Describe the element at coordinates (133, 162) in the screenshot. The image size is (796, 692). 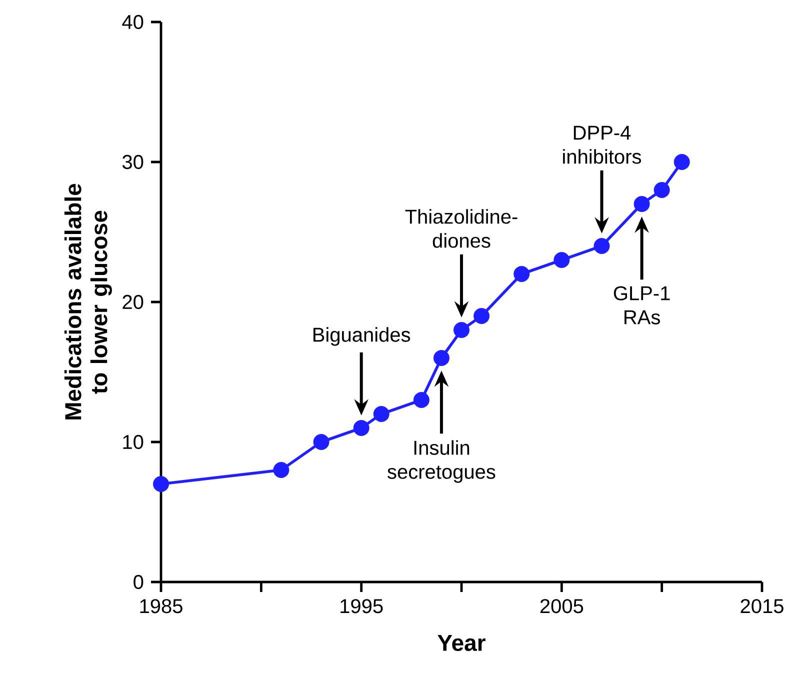
I see `y-tick-label: 30` at that location.